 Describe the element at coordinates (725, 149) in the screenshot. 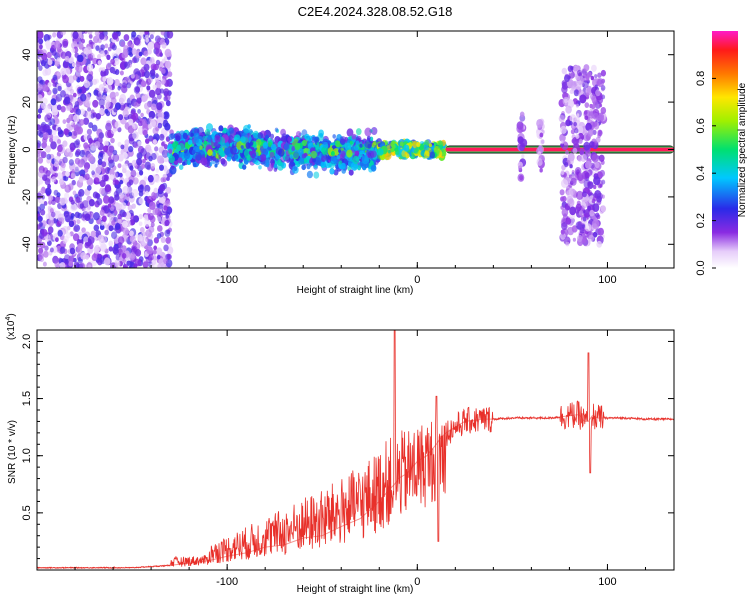

I see `colorbar-gradient` at that location.